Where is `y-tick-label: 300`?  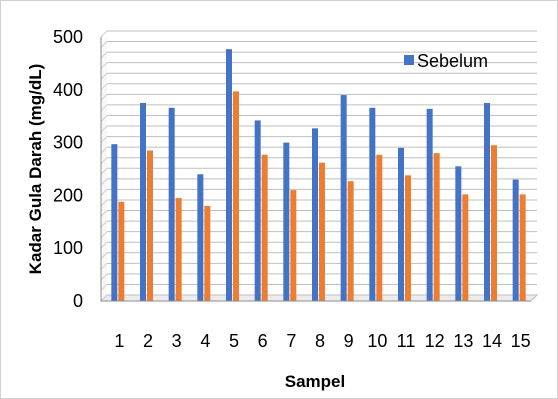 y-tick-label: 300 is located at coordinates (68, 143).